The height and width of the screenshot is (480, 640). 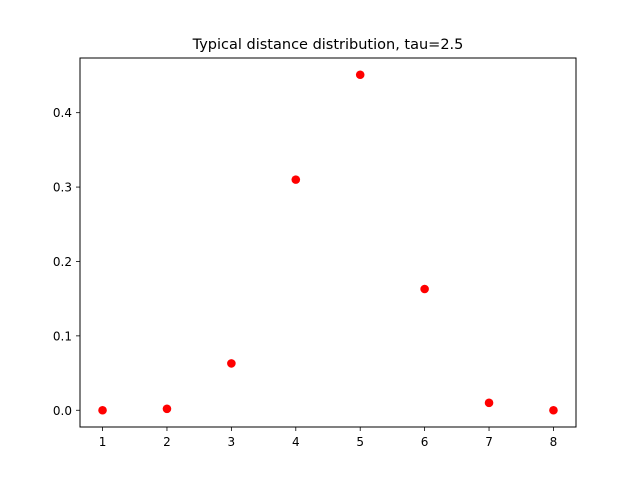 What do you see at coordinates (62, 188) in the screenshot?
I see `y-tick-label: 0.3` at bounding box center [62, 188].